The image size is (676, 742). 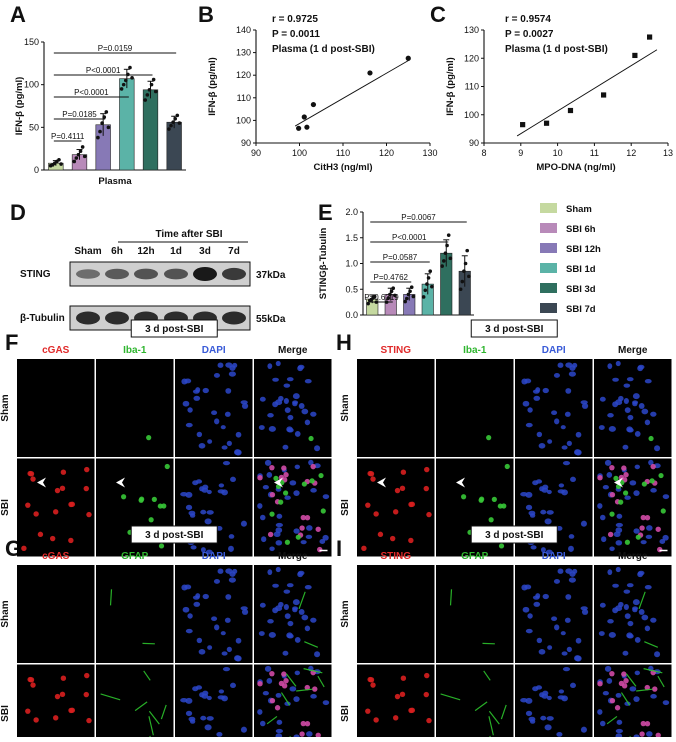 What do you see at coordinates (103, 70) in the screenshot?
I see `chart-a-p-value: P<0.0001` at bounding box center [103, 70].